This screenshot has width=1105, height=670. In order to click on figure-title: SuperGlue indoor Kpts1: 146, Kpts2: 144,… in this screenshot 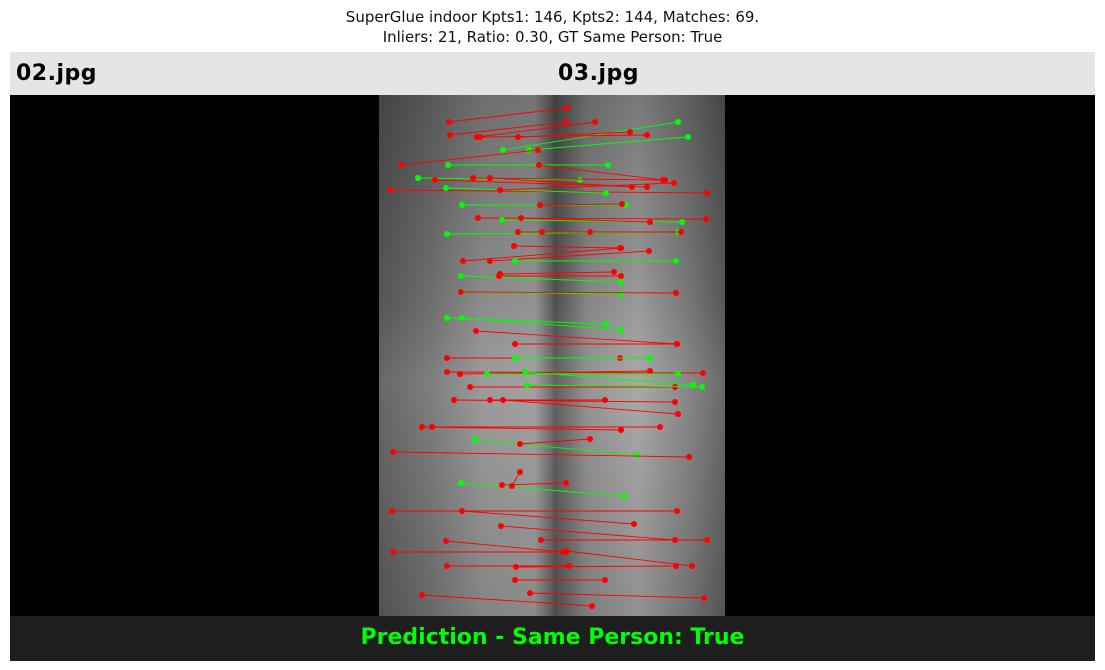, I will do `click(552, 27)`.